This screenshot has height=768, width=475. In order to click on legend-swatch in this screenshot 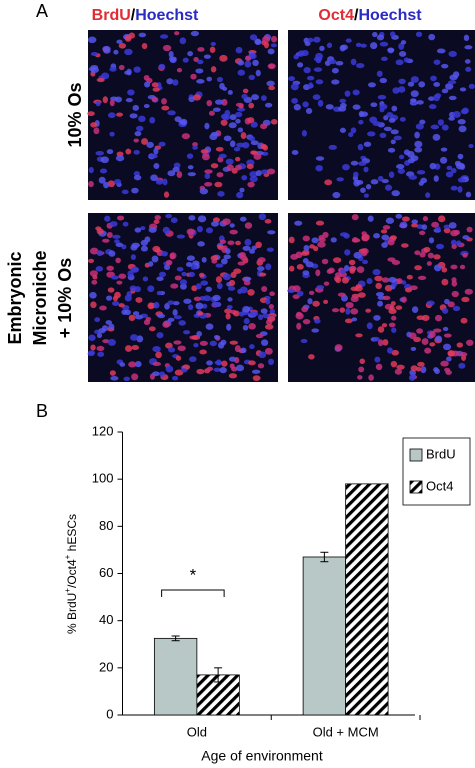, I will do `click(416, 455)`.